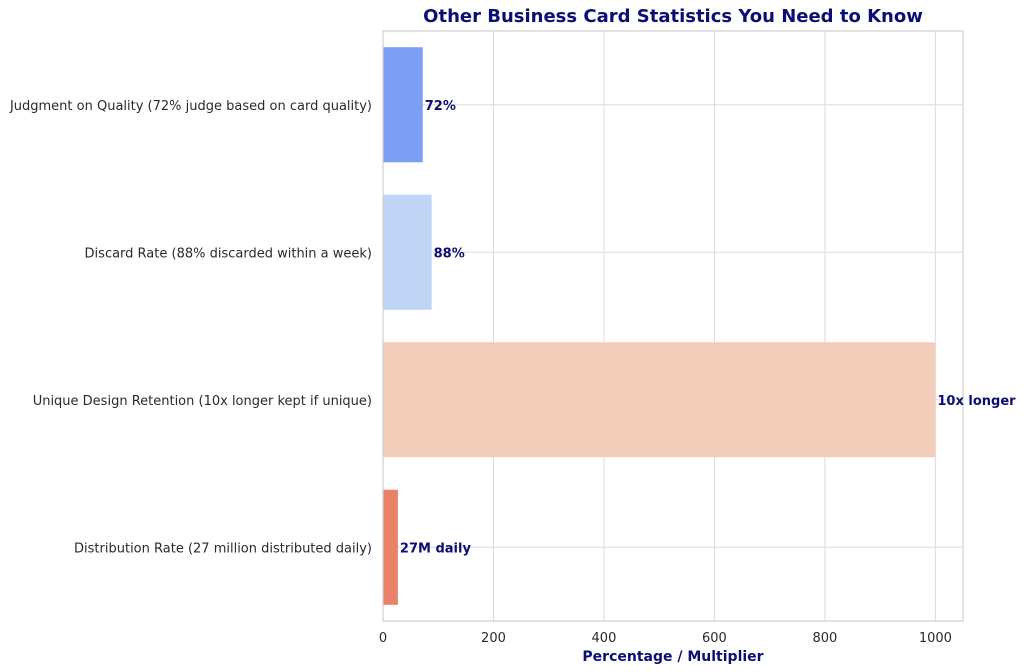  What do you see at coordinates (976, 401) in the screenshot?
I see `data-label: 10x longer` at bounding box center [976, 401].